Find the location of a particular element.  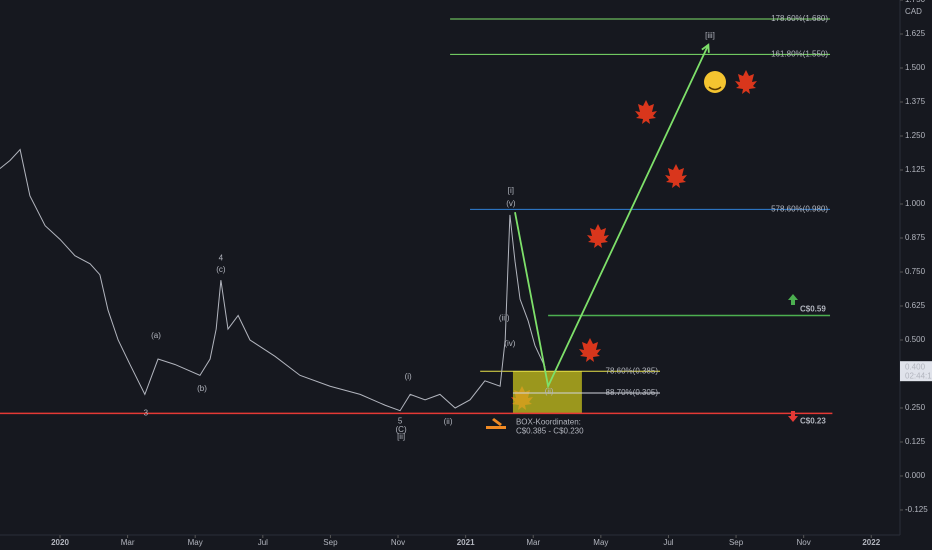

currency-label: CAD is located at coordinates (913, 11).